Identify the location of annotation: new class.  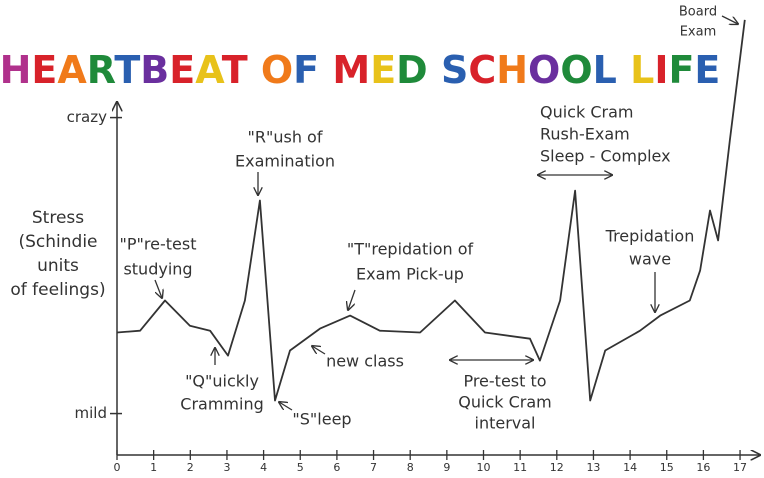
(365, 361).